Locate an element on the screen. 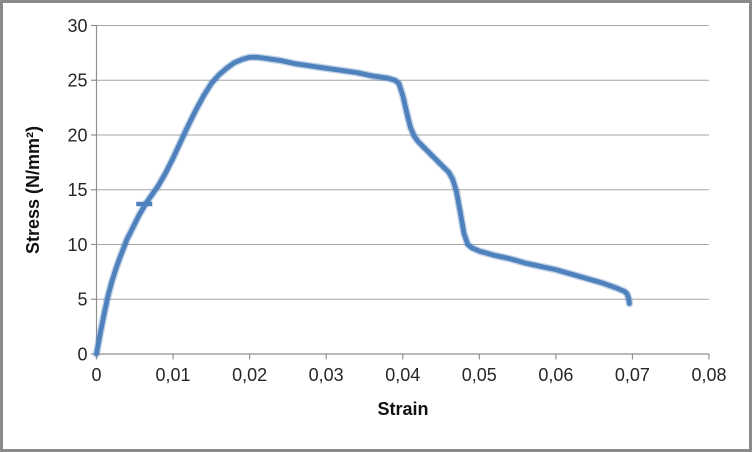  y-tick-label: 30 is located at coordinates (77, 26).